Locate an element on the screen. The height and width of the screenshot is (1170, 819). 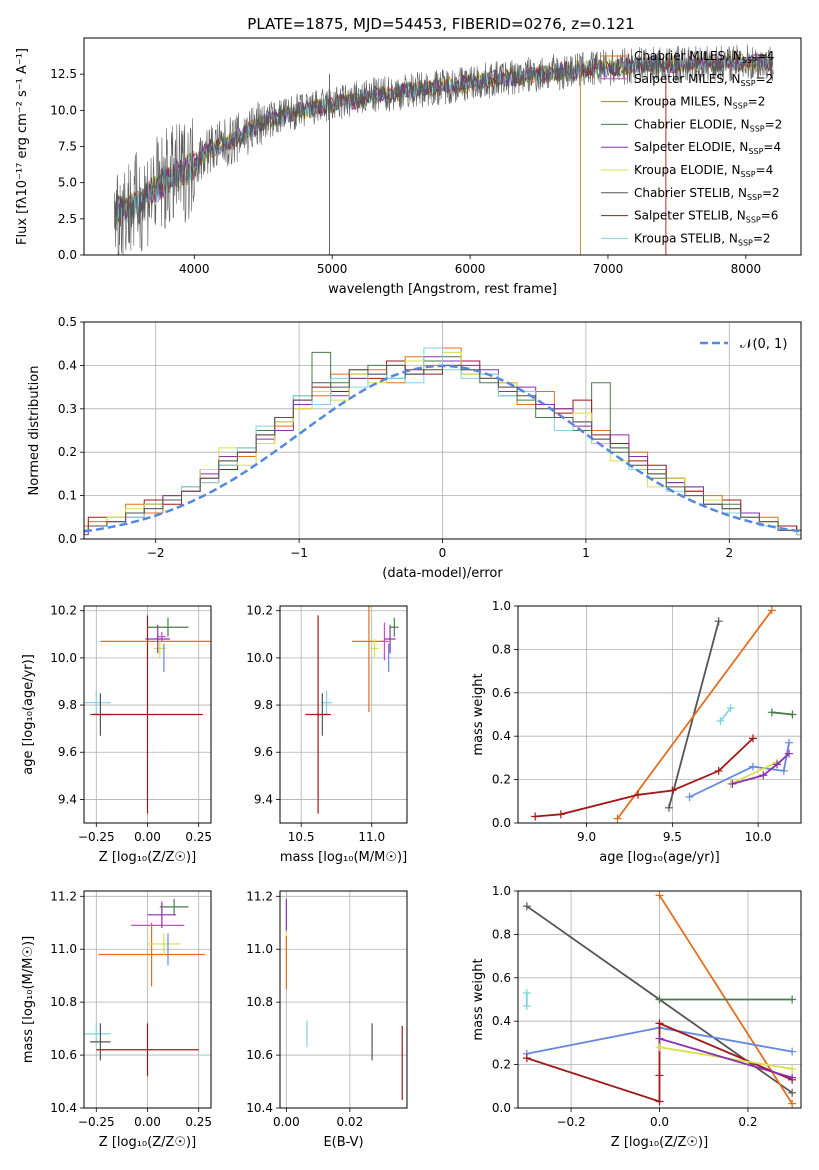
y-tick-label: 9.4 is located at coordinates (67, 799).